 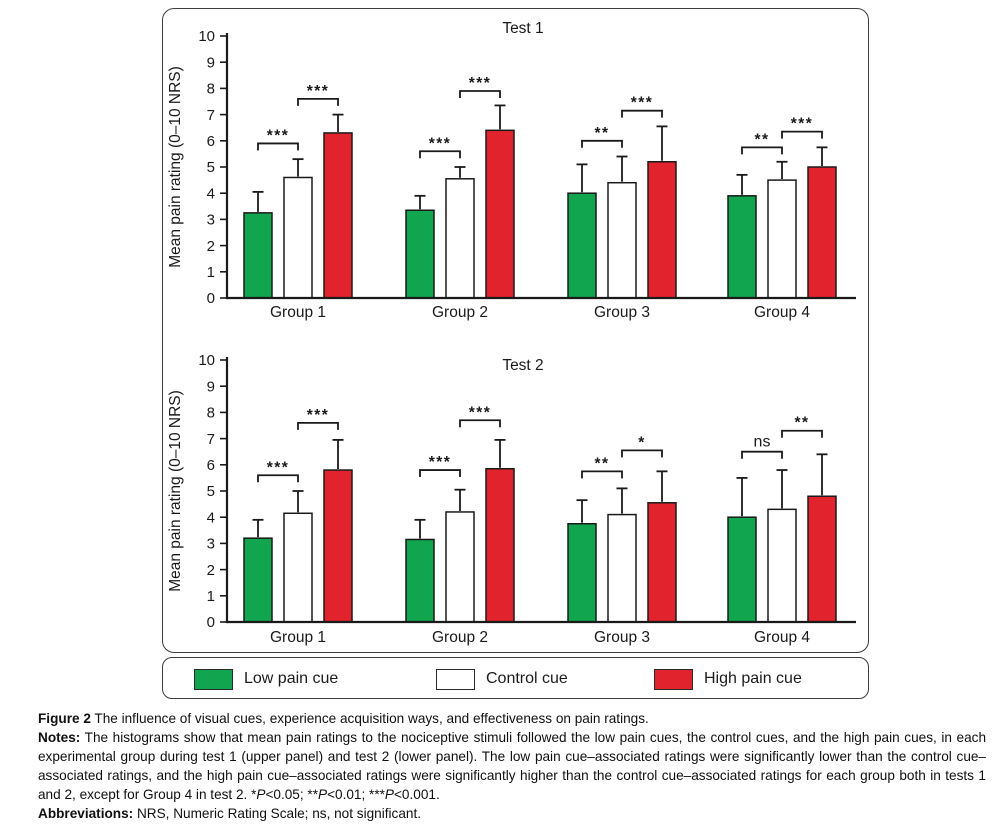 What do you see at coordinates (291, 678) in the screenshot?
I see `legend-label: Low pain cue` at bounding box center [291, 678].